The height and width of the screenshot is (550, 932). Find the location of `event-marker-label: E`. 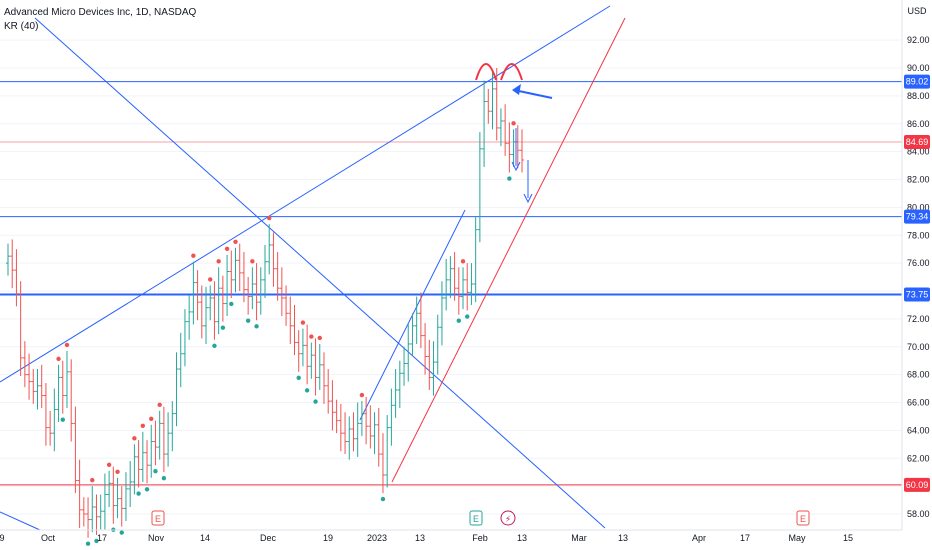

event-marker-label: E is located at coordinates (158, 519).